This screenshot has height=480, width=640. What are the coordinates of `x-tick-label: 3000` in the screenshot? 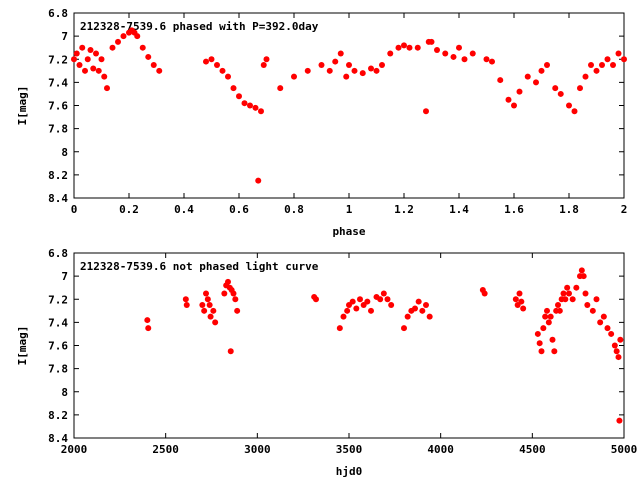 It's located at (257, 449).